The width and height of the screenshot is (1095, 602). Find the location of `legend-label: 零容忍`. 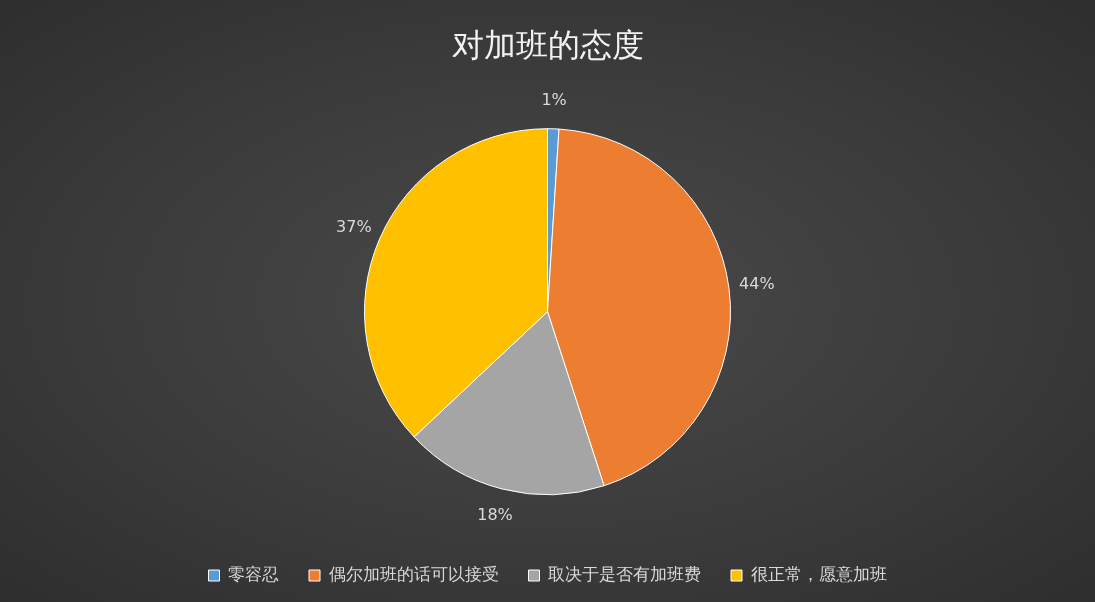

legend-label: 零容忍 is located at coordinates (253, 573).